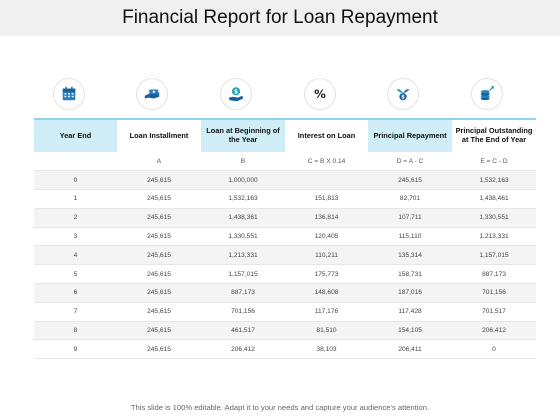  Describe the element at coordinates (69, 94) in the screenshot. I see `calendar-icon` at that location.